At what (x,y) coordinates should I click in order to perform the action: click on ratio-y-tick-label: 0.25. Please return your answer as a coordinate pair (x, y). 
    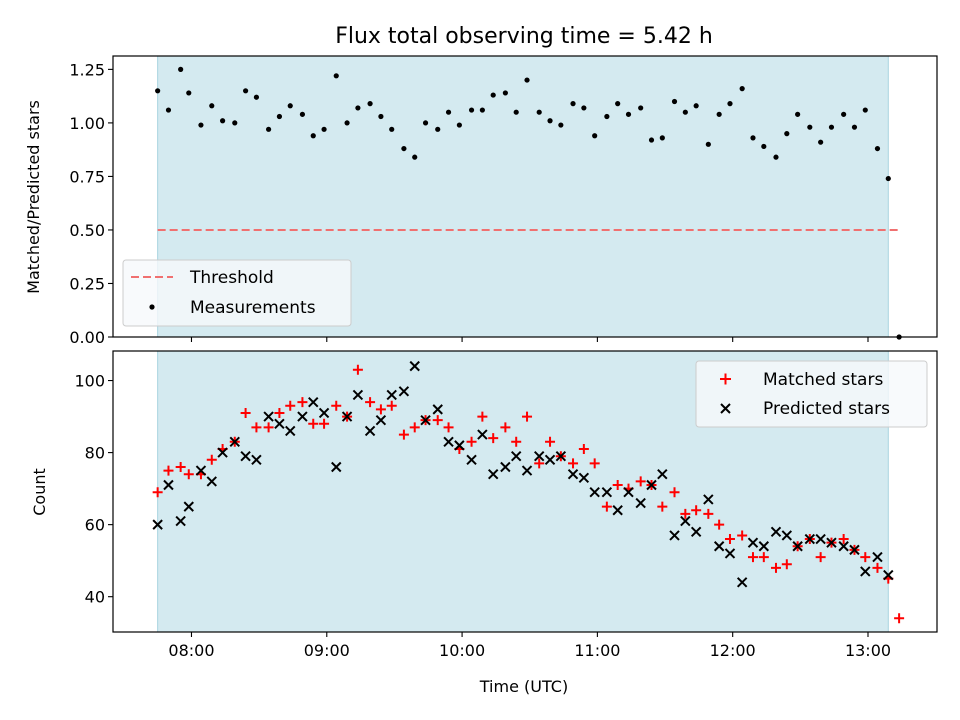
    Looking at the image, I should click on (87, 283).